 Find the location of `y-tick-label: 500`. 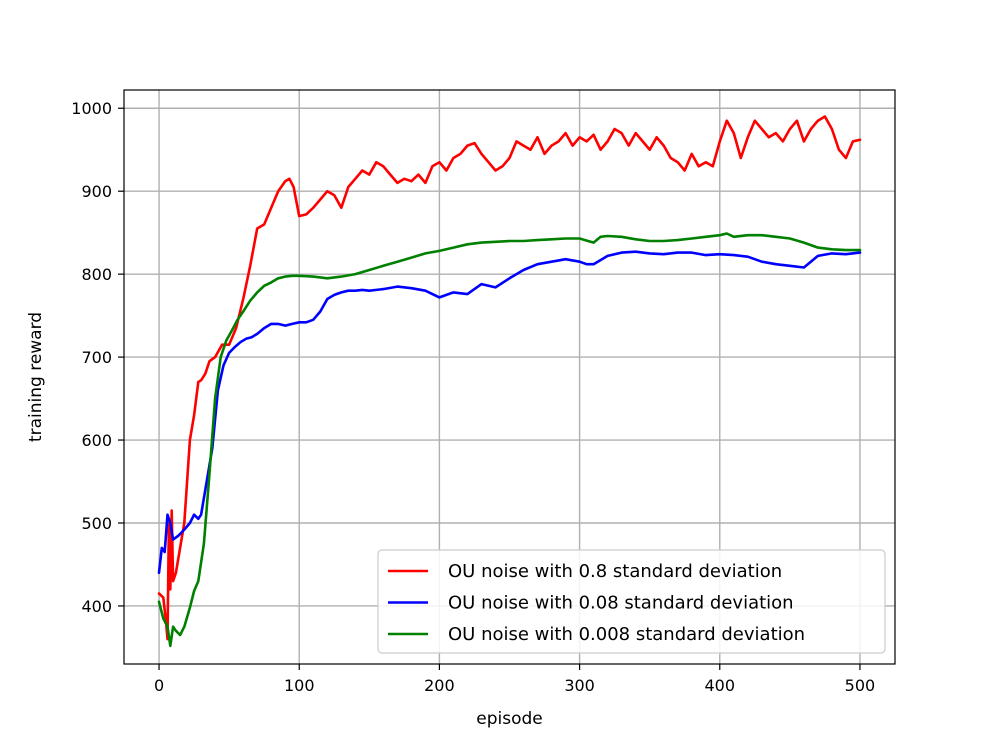

y-tick-label: 500 is located at coordinates (96, 523).